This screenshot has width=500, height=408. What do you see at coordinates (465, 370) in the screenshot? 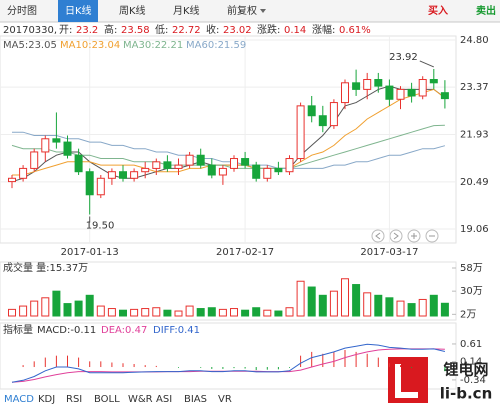
I see `watermark-name: 锂电网` at bounding box center [465, 370].